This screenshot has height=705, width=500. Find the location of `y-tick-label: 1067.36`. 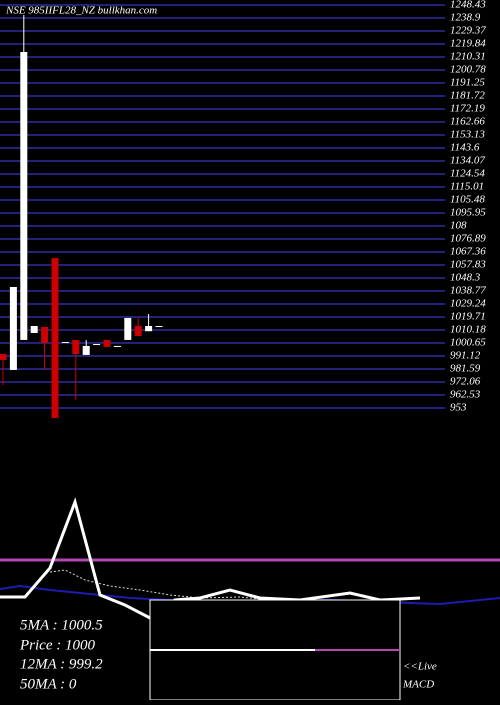

y-tick-label: 1067.36 is located at coordinates (468, 252).